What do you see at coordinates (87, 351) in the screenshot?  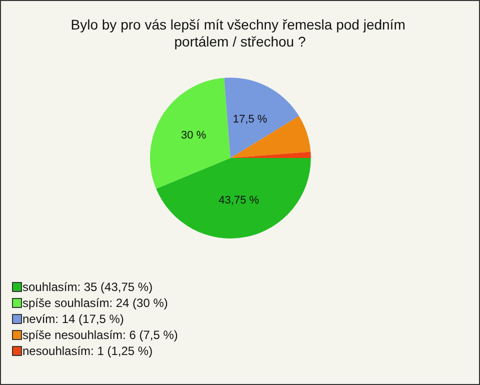 I see `legend-label: nesouhlasím: 1 (1,25 %)` at bounding box center [87, 351].